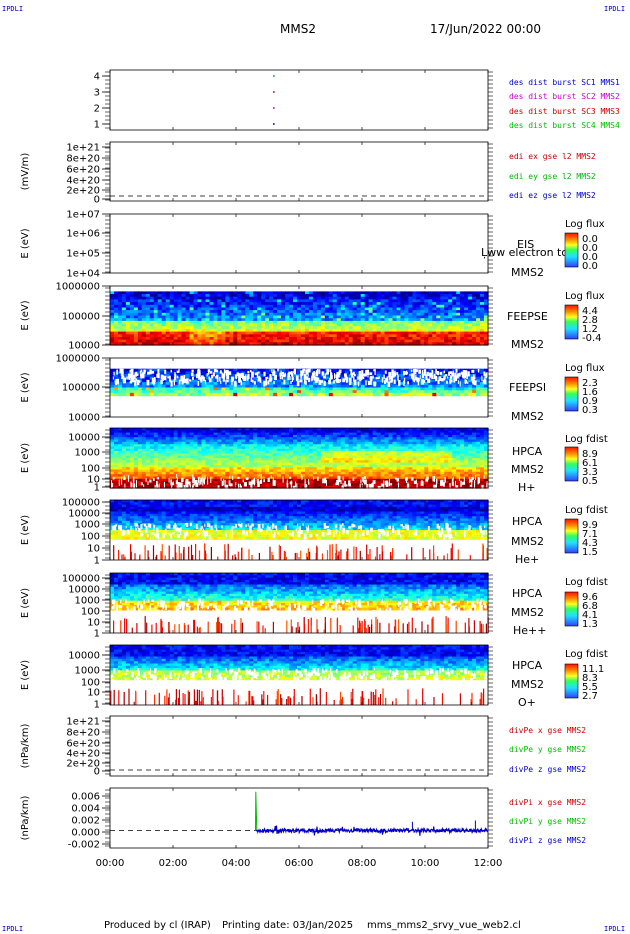 The image size is (630, 934). I want to click on colorbar-val-eis-2: 0.0, so click(590, 257).